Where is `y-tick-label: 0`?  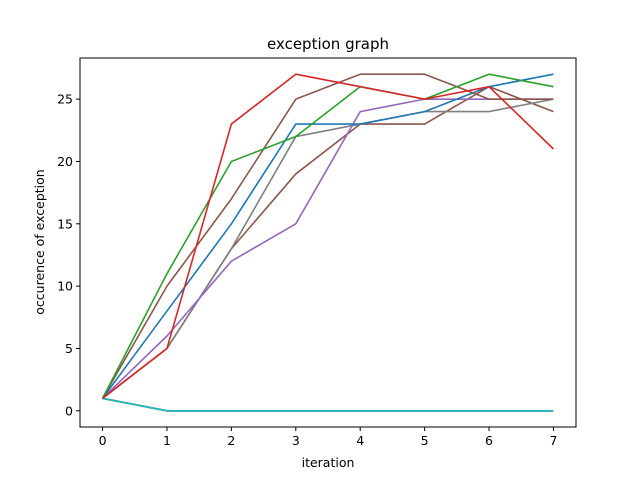 y-tick-label: 0 is located at coordinates (69, 410).